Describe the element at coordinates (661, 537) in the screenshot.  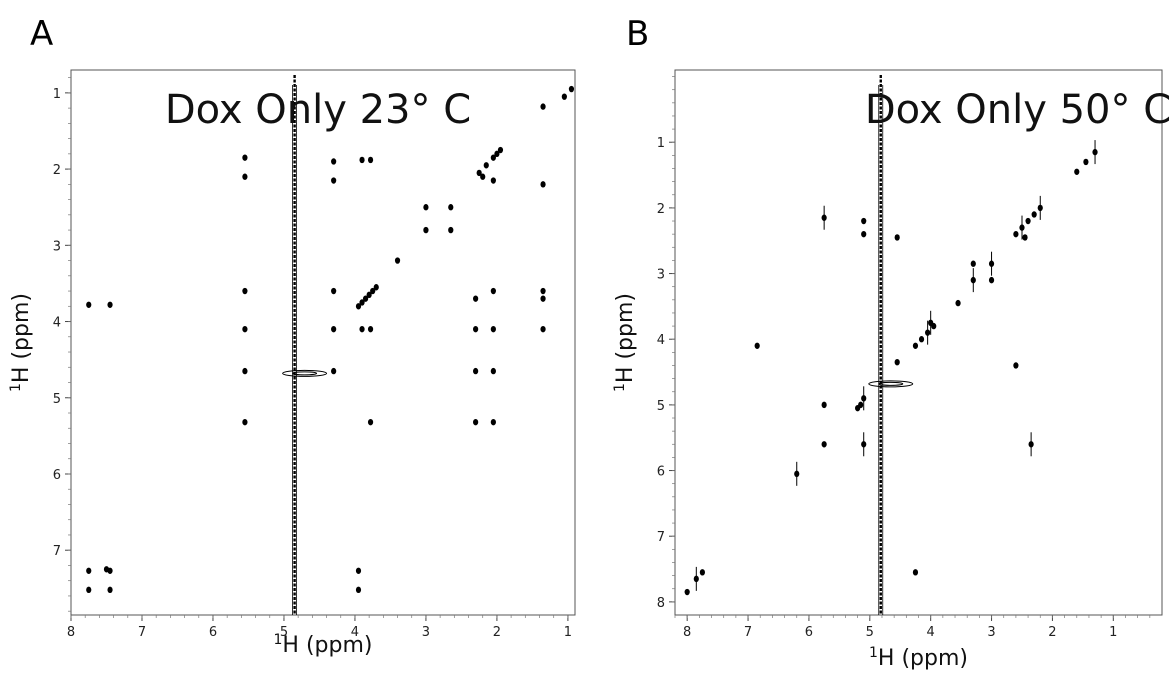
I see `y-tick-label: 7` at that location.